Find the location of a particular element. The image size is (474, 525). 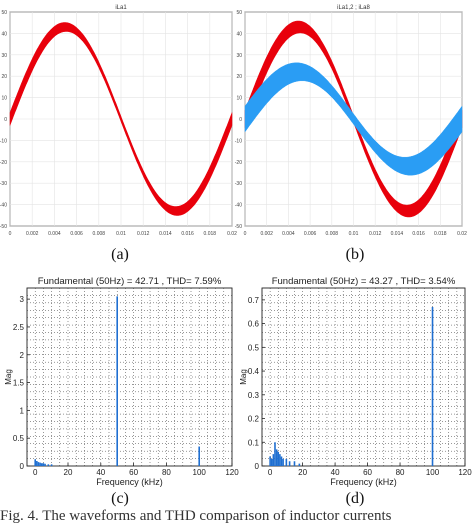

y-tick-label: 2 is located at coordinates (22, 355).